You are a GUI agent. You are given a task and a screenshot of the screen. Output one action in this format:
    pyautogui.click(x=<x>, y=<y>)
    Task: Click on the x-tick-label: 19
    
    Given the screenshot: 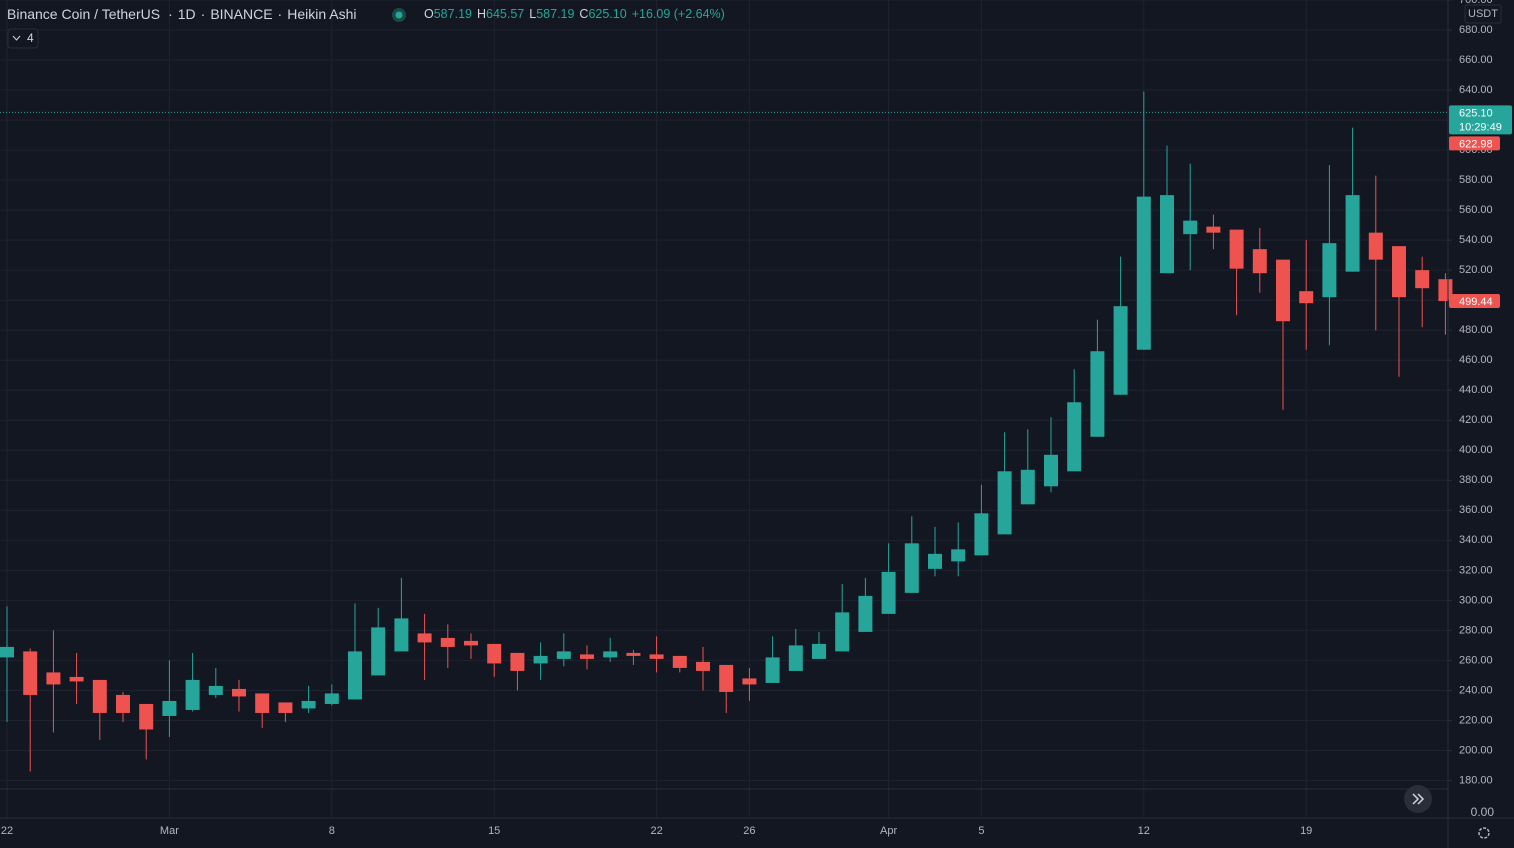 What is the action you would take?
    pyautogui.click(x=1306, y=831)
    